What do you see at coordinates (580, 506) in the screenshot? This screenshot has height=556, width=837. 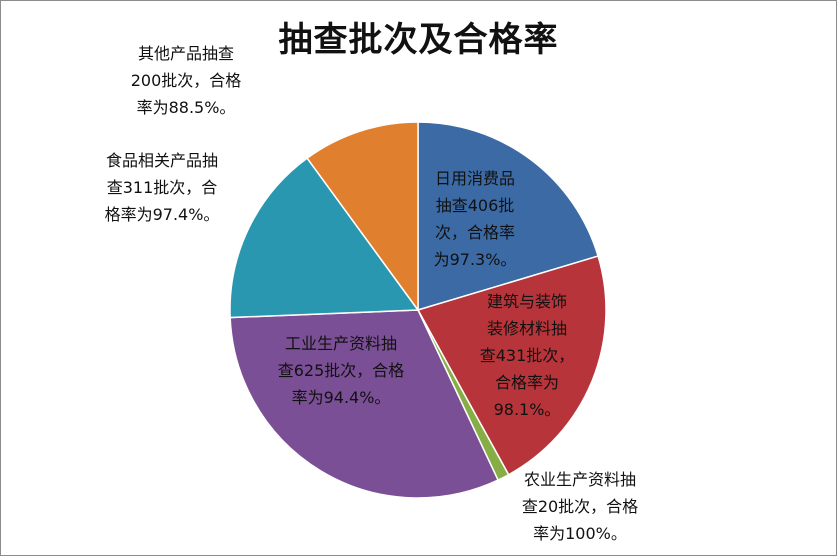 I see `slice-label-agricultural-materials: 农业生产资料抽 查20批次，合格 率为100%。` at bounding box center [580, 506].